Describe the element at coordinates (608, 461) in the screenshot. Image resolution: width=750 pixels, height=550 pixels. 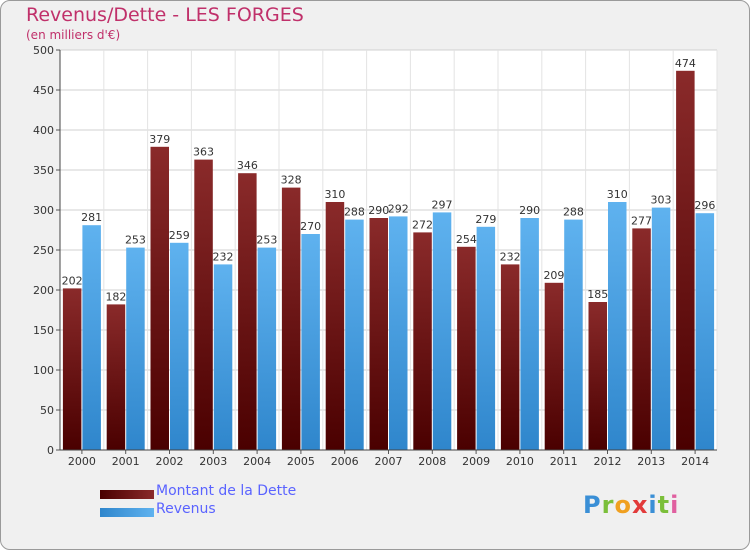
I see `x-tick-label: 2012` at that location.